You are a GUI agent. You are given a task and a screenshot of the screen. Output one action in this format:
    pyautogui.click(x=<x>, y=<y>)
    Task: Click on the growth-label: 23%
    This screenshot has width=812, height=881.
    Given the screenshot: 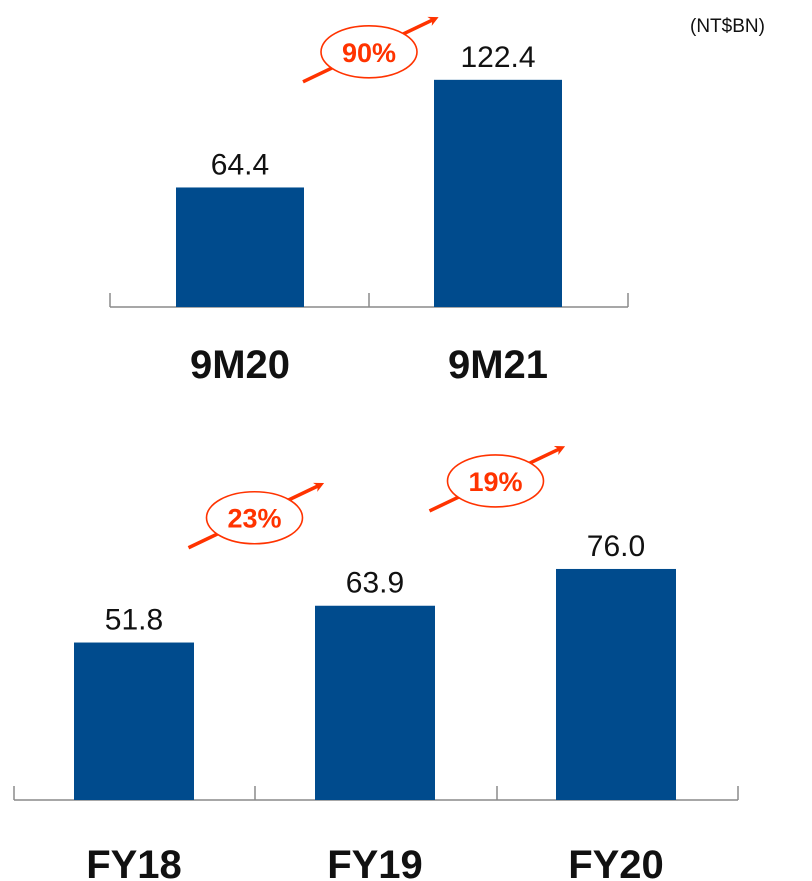 What is the action you would take?
    pyautogui.click(x=254, y=519)
    